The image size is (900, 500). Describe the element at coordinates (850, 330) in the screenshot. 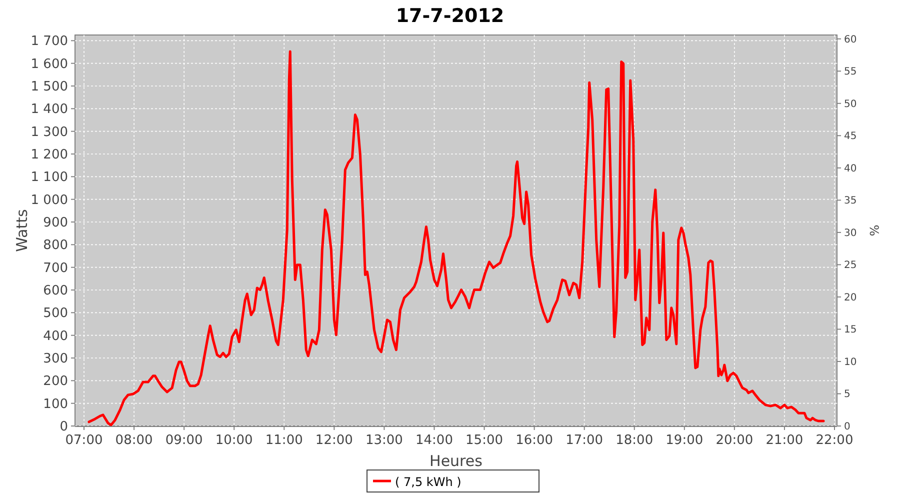

I see `y2-tick-label: 15` at that location.